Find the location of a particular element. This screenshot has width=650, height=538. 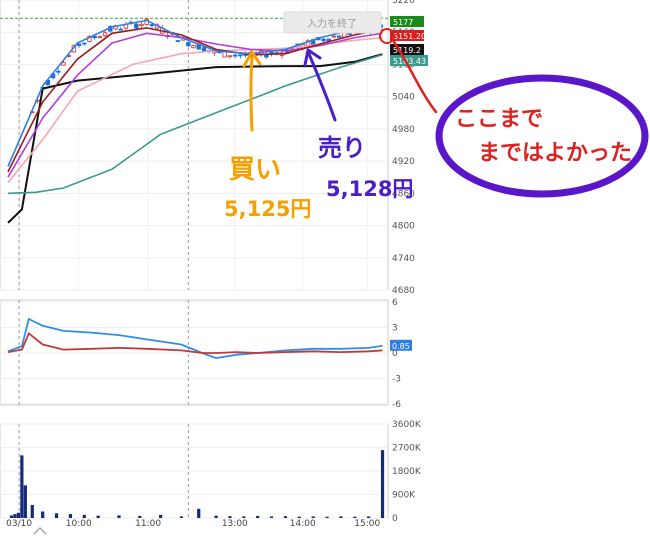

chevron-up-icon is located at coordinates (40, 530).